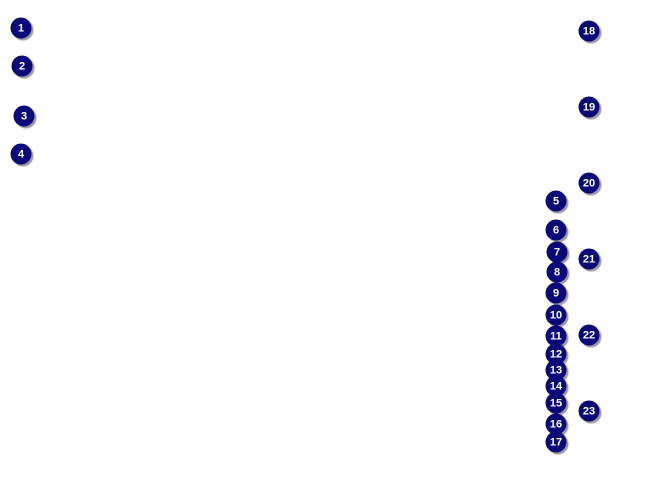  What do you see at coordinates (557, 252) in the screenshot?
I see `callout-marker-7: 7` at bounding box center [557, 252].